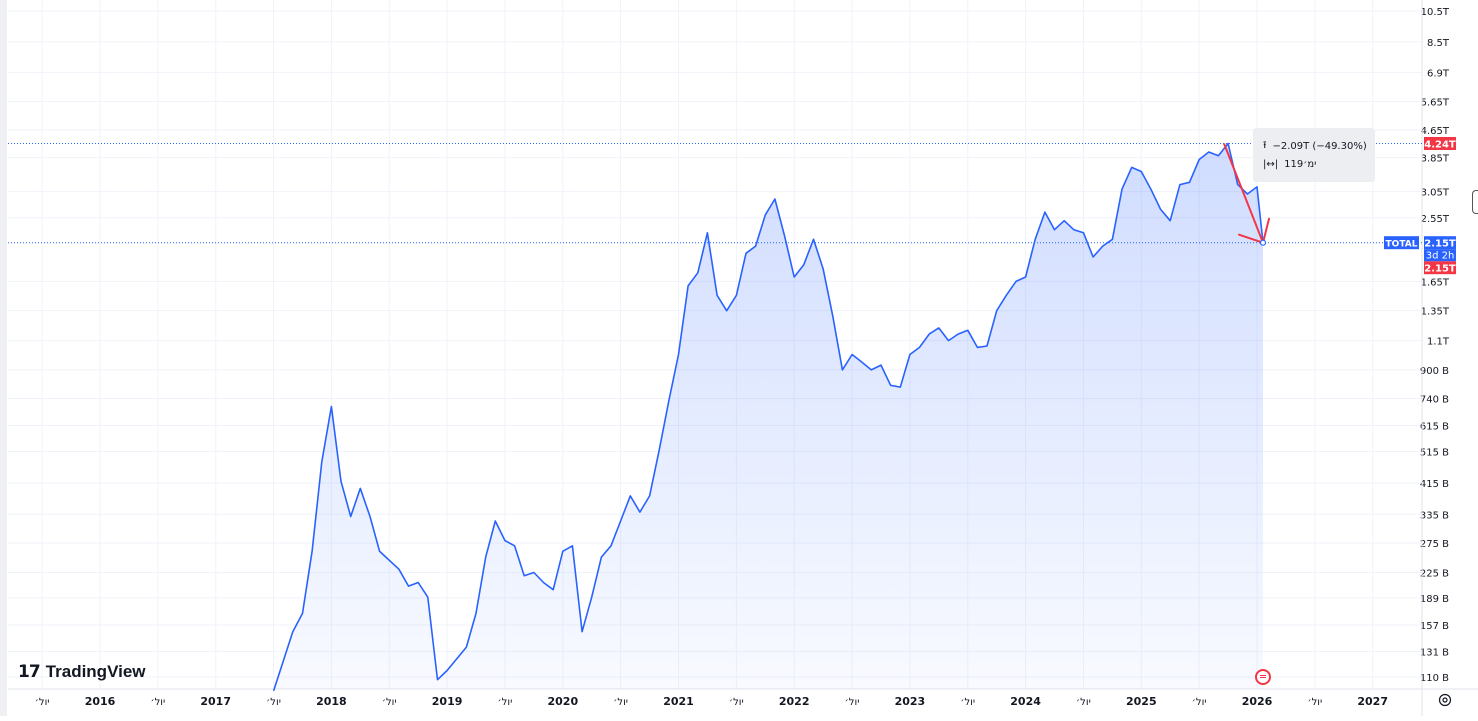 The image size is (1478, 721). What do you see at coordinates (447, 701) in the screenshot?
I see `x-tick-label: 2019` at bounding box center [447, 701].